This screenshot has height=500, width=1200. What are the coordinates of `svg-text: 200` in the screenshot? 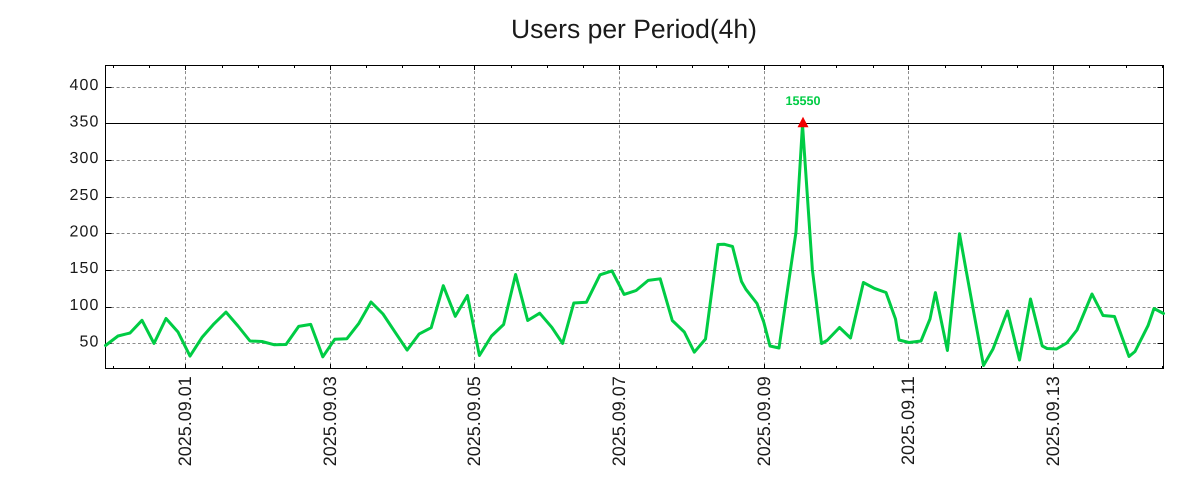 It's located at (85, 232).